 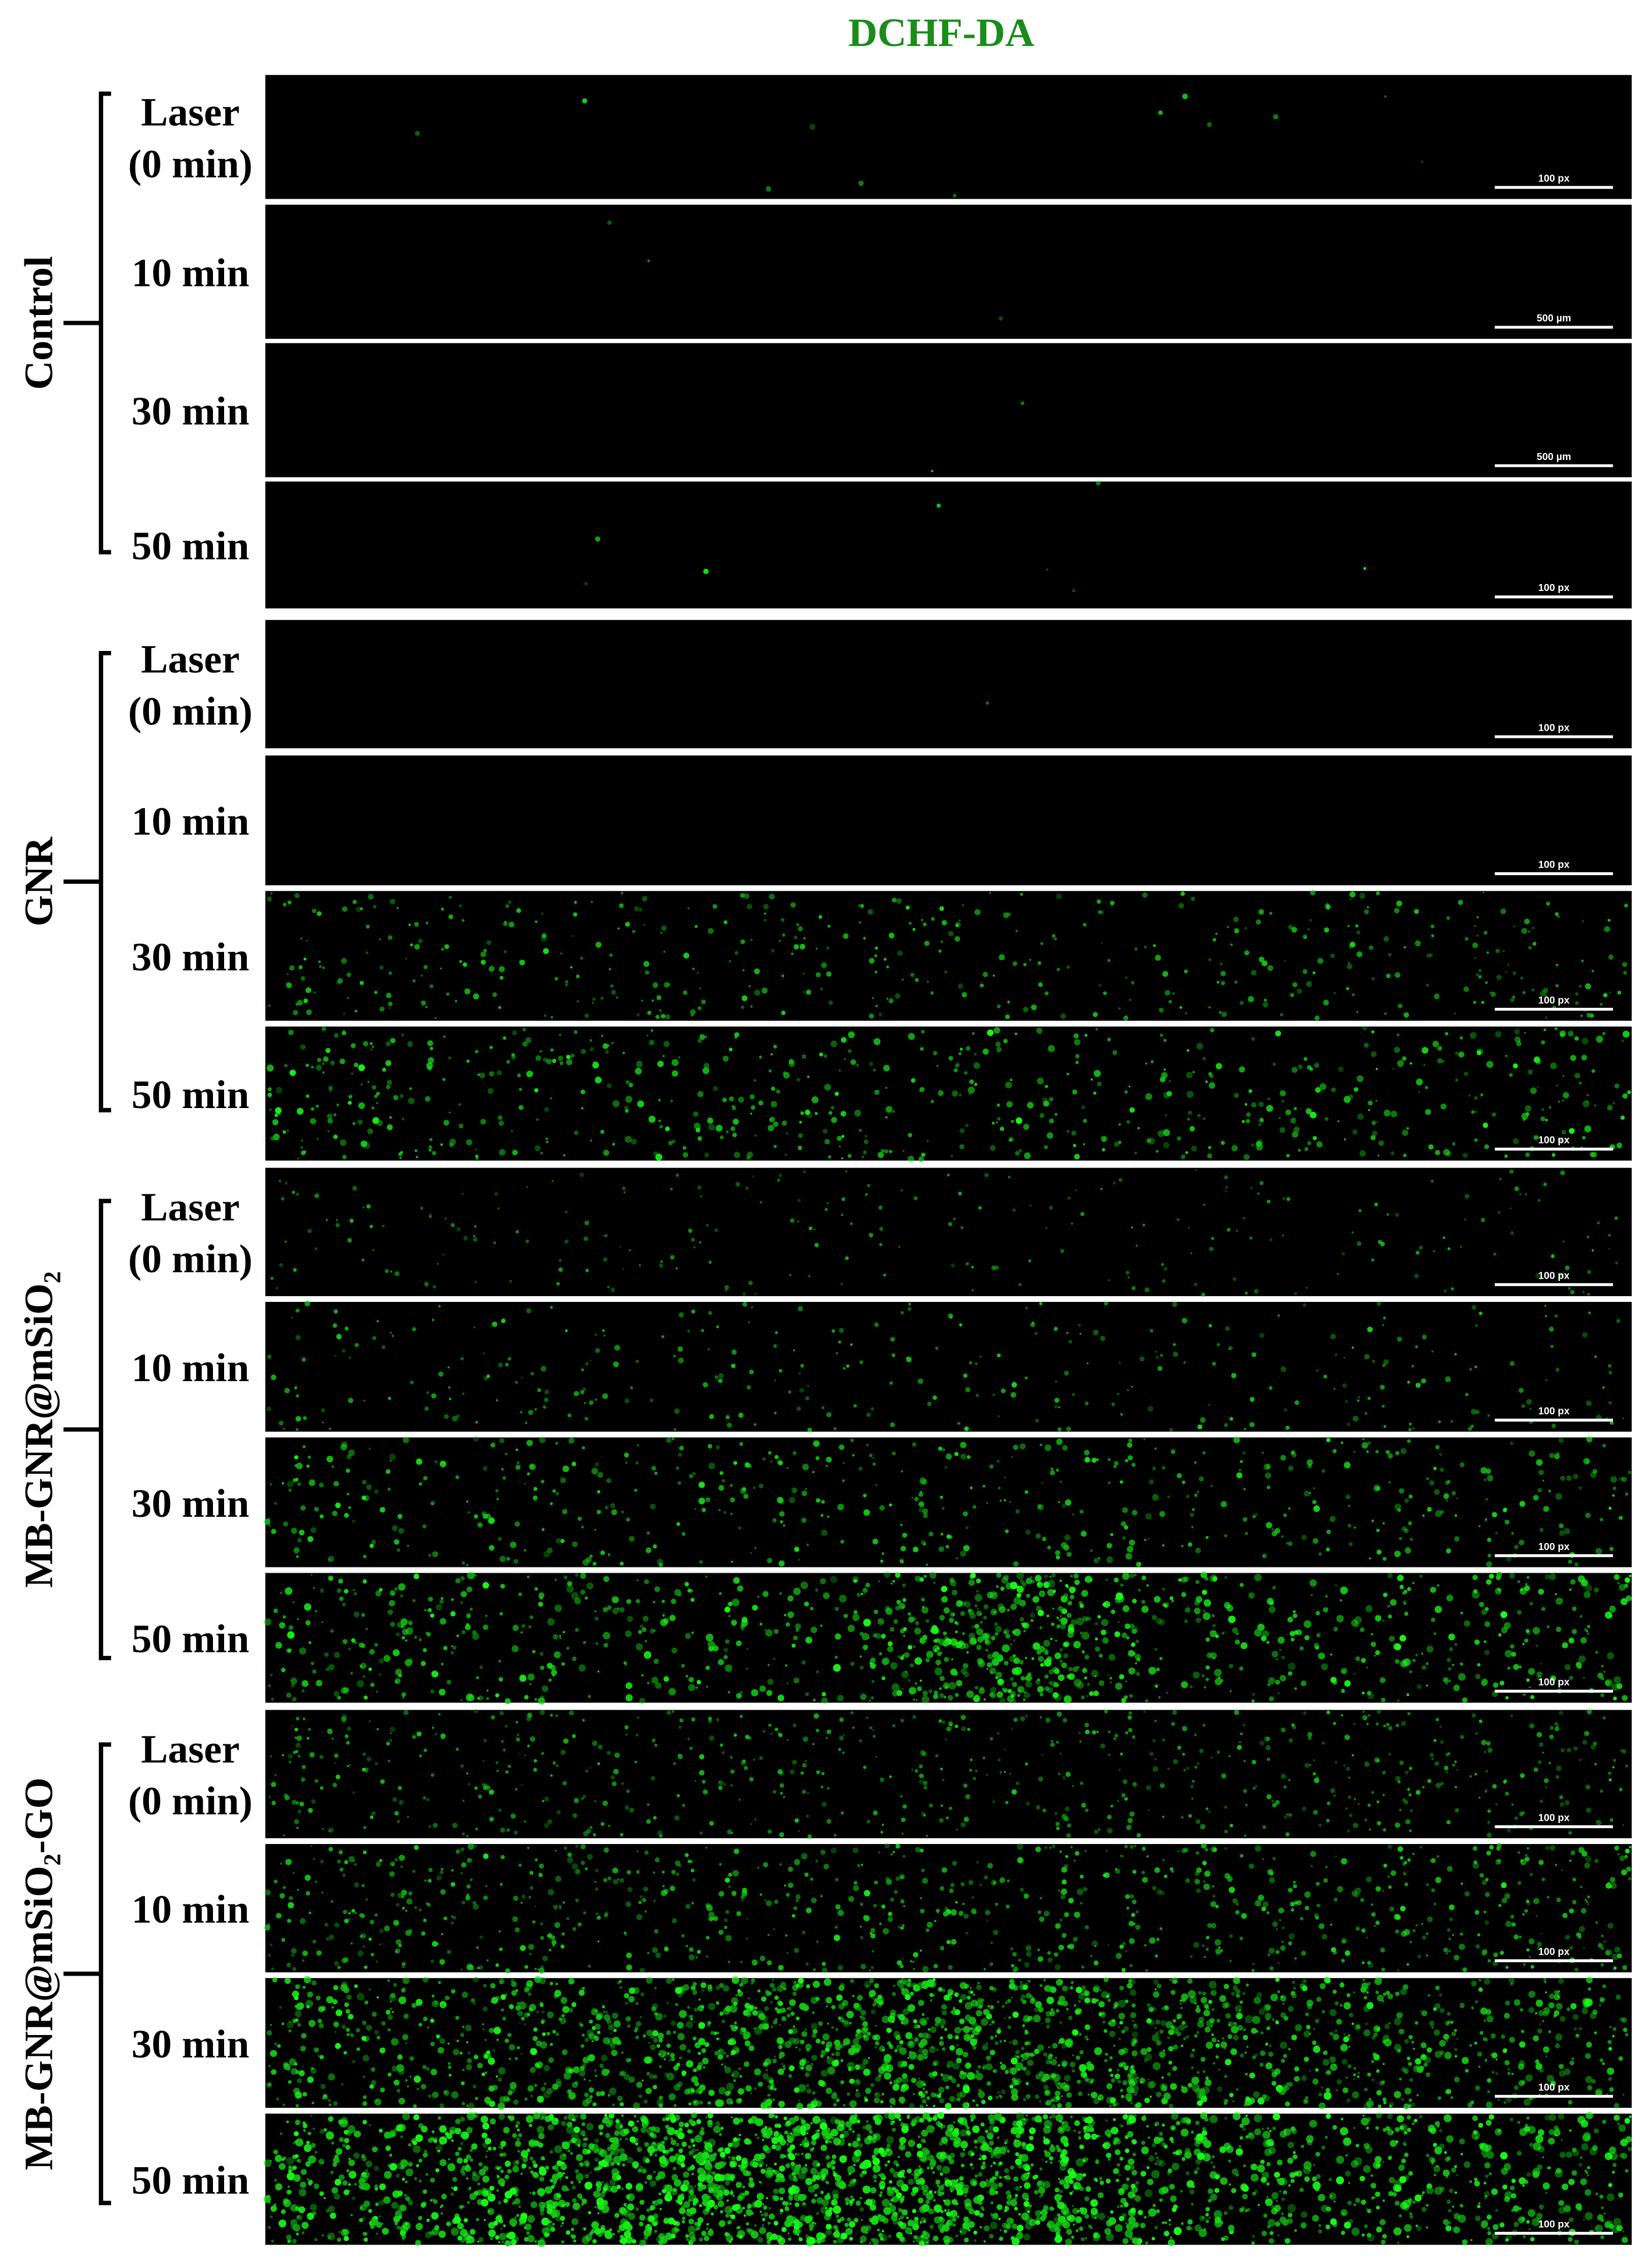 What do you see at coordinates (1554, 318) in the screenshot?
I see `scale-bar-label: 500 µm` at bounding box center [1554, 318].